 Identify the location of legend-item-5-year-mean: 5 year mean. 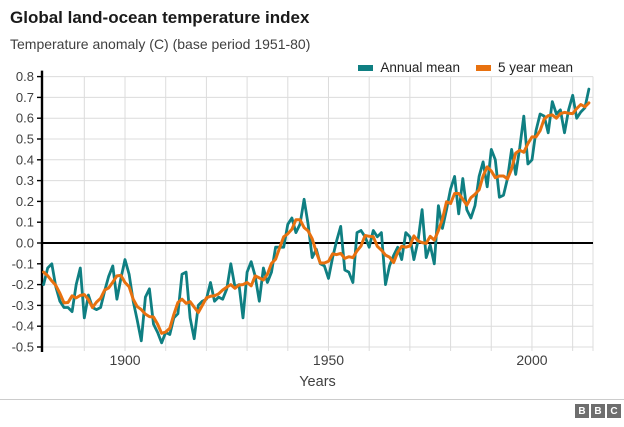
(524, 67).